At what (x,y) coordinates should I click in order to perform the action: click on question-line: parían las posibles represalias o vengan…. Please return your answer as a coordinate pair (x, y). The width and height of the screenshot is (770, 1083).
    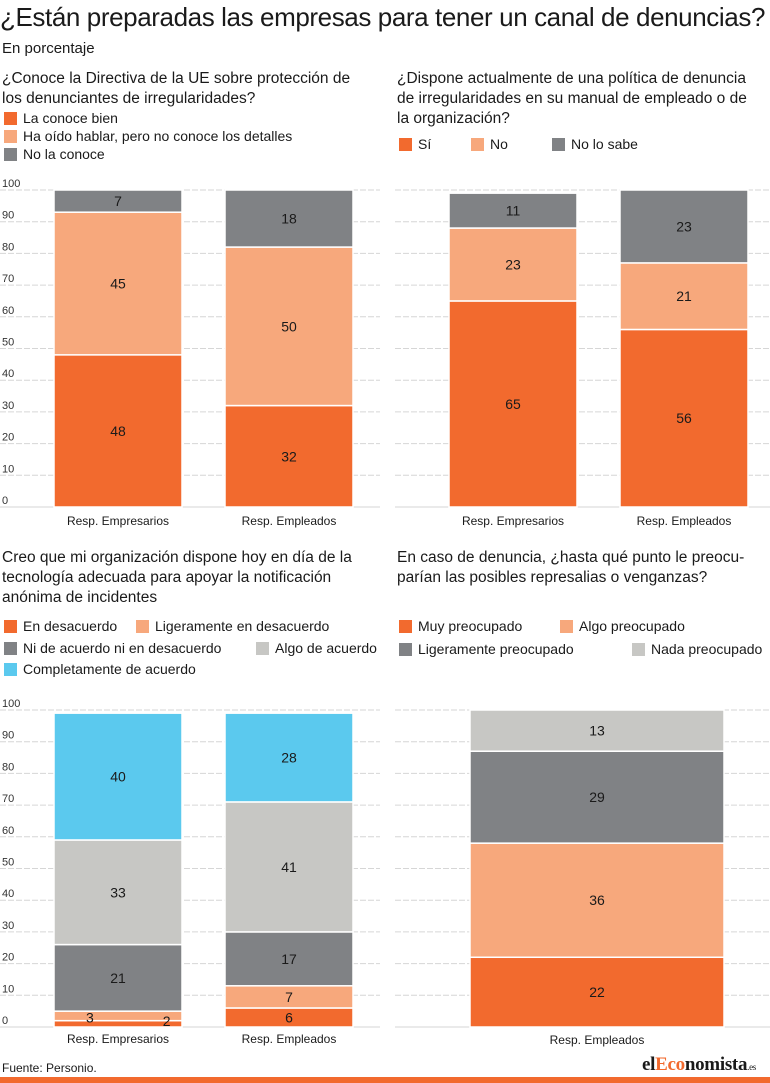
    Looking at the image, I should click on (552, 577).